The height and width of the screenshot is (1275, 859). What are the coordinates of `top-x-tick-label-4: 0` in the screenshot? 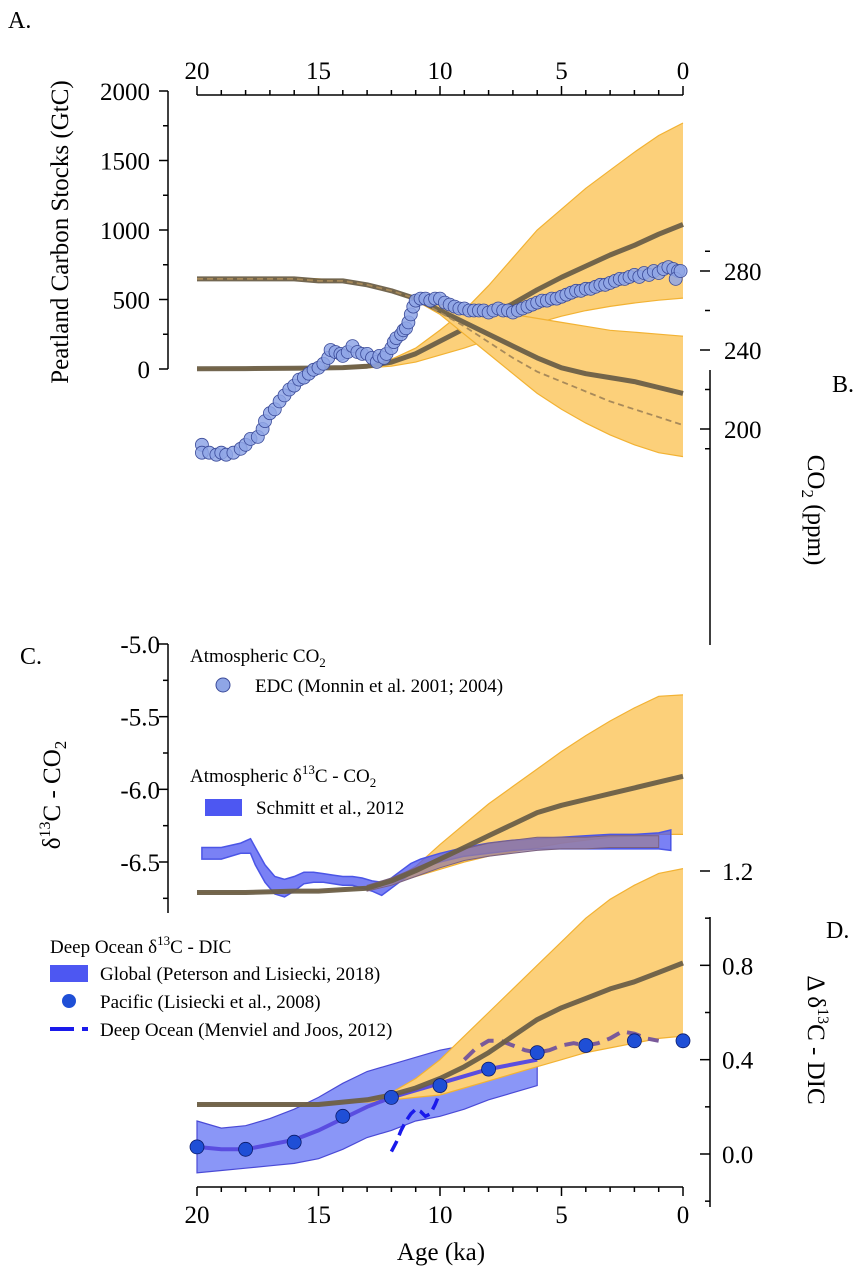 It's located at (683, 71).